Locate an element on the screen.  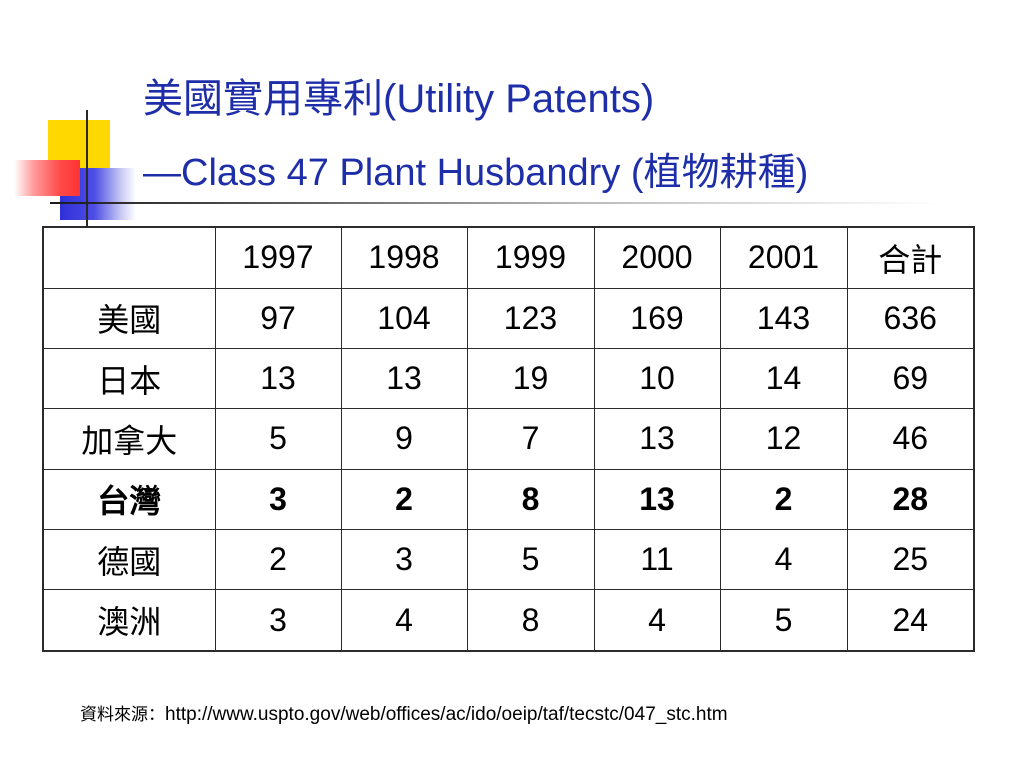
value-cell: 7 is located at coordinates (530, 439).